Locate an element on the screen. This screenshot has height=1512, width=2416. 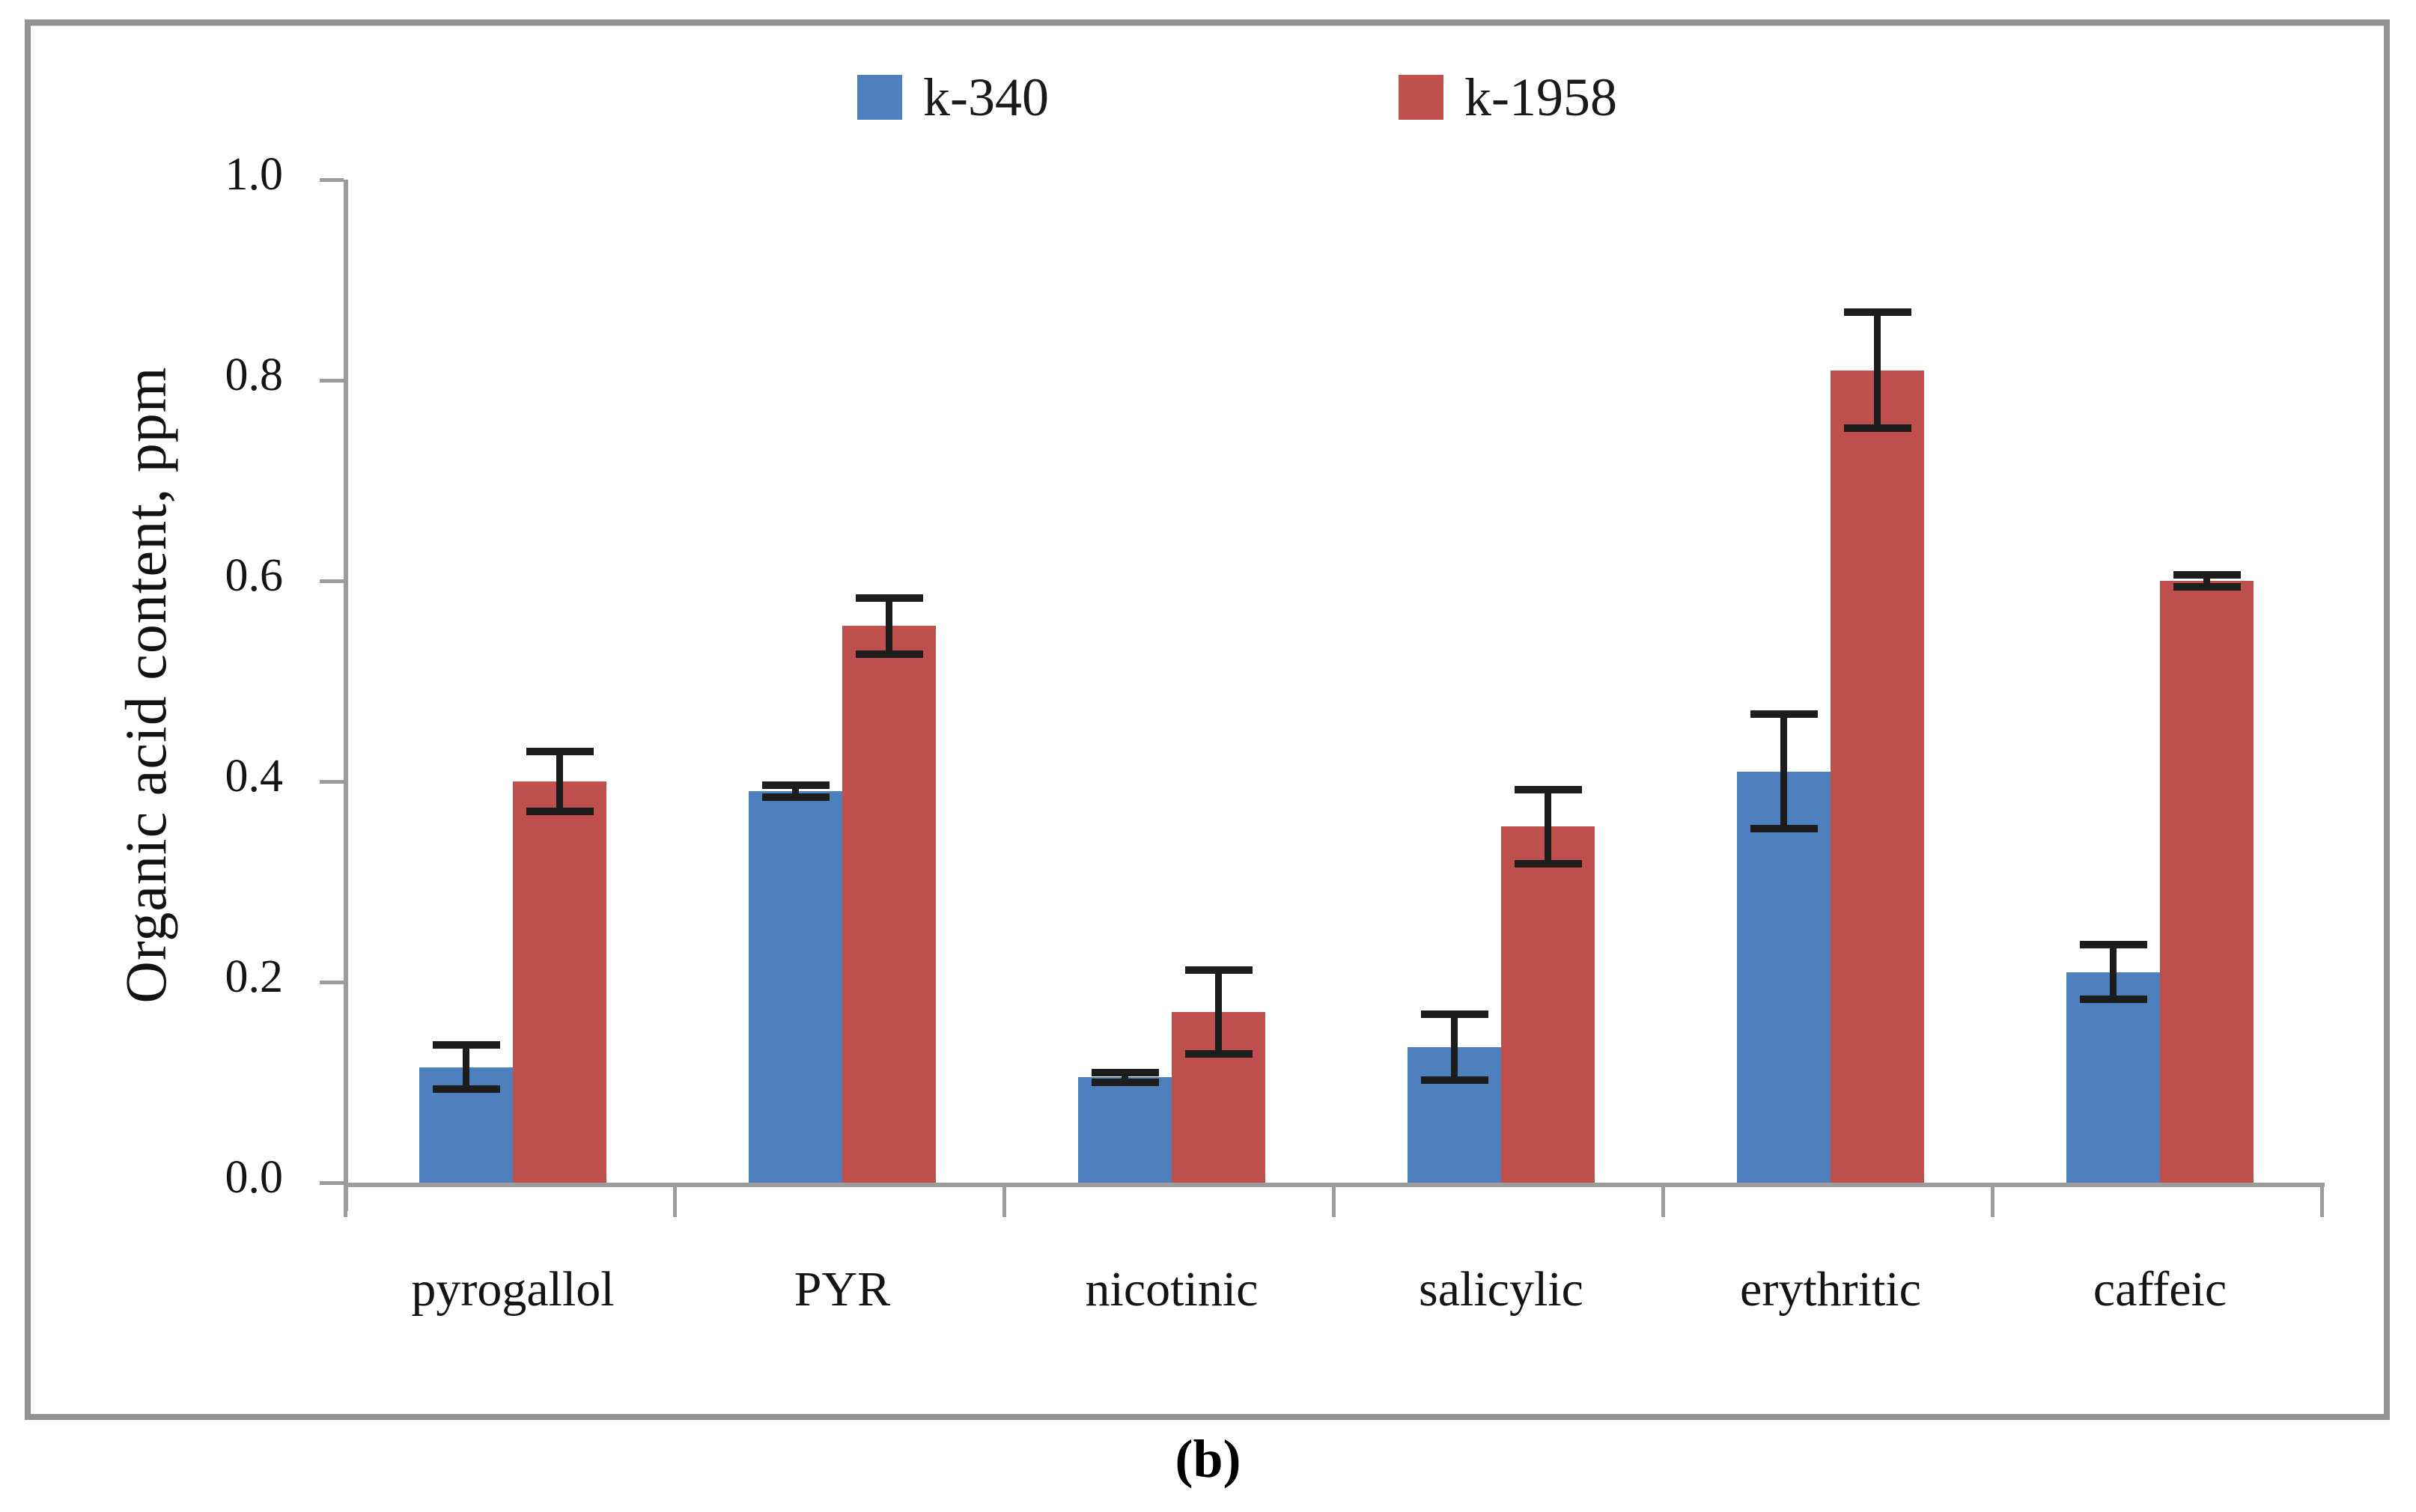
error-bar-cap-top-k-1958-nicotinic is located at coordinates (1218, 970).